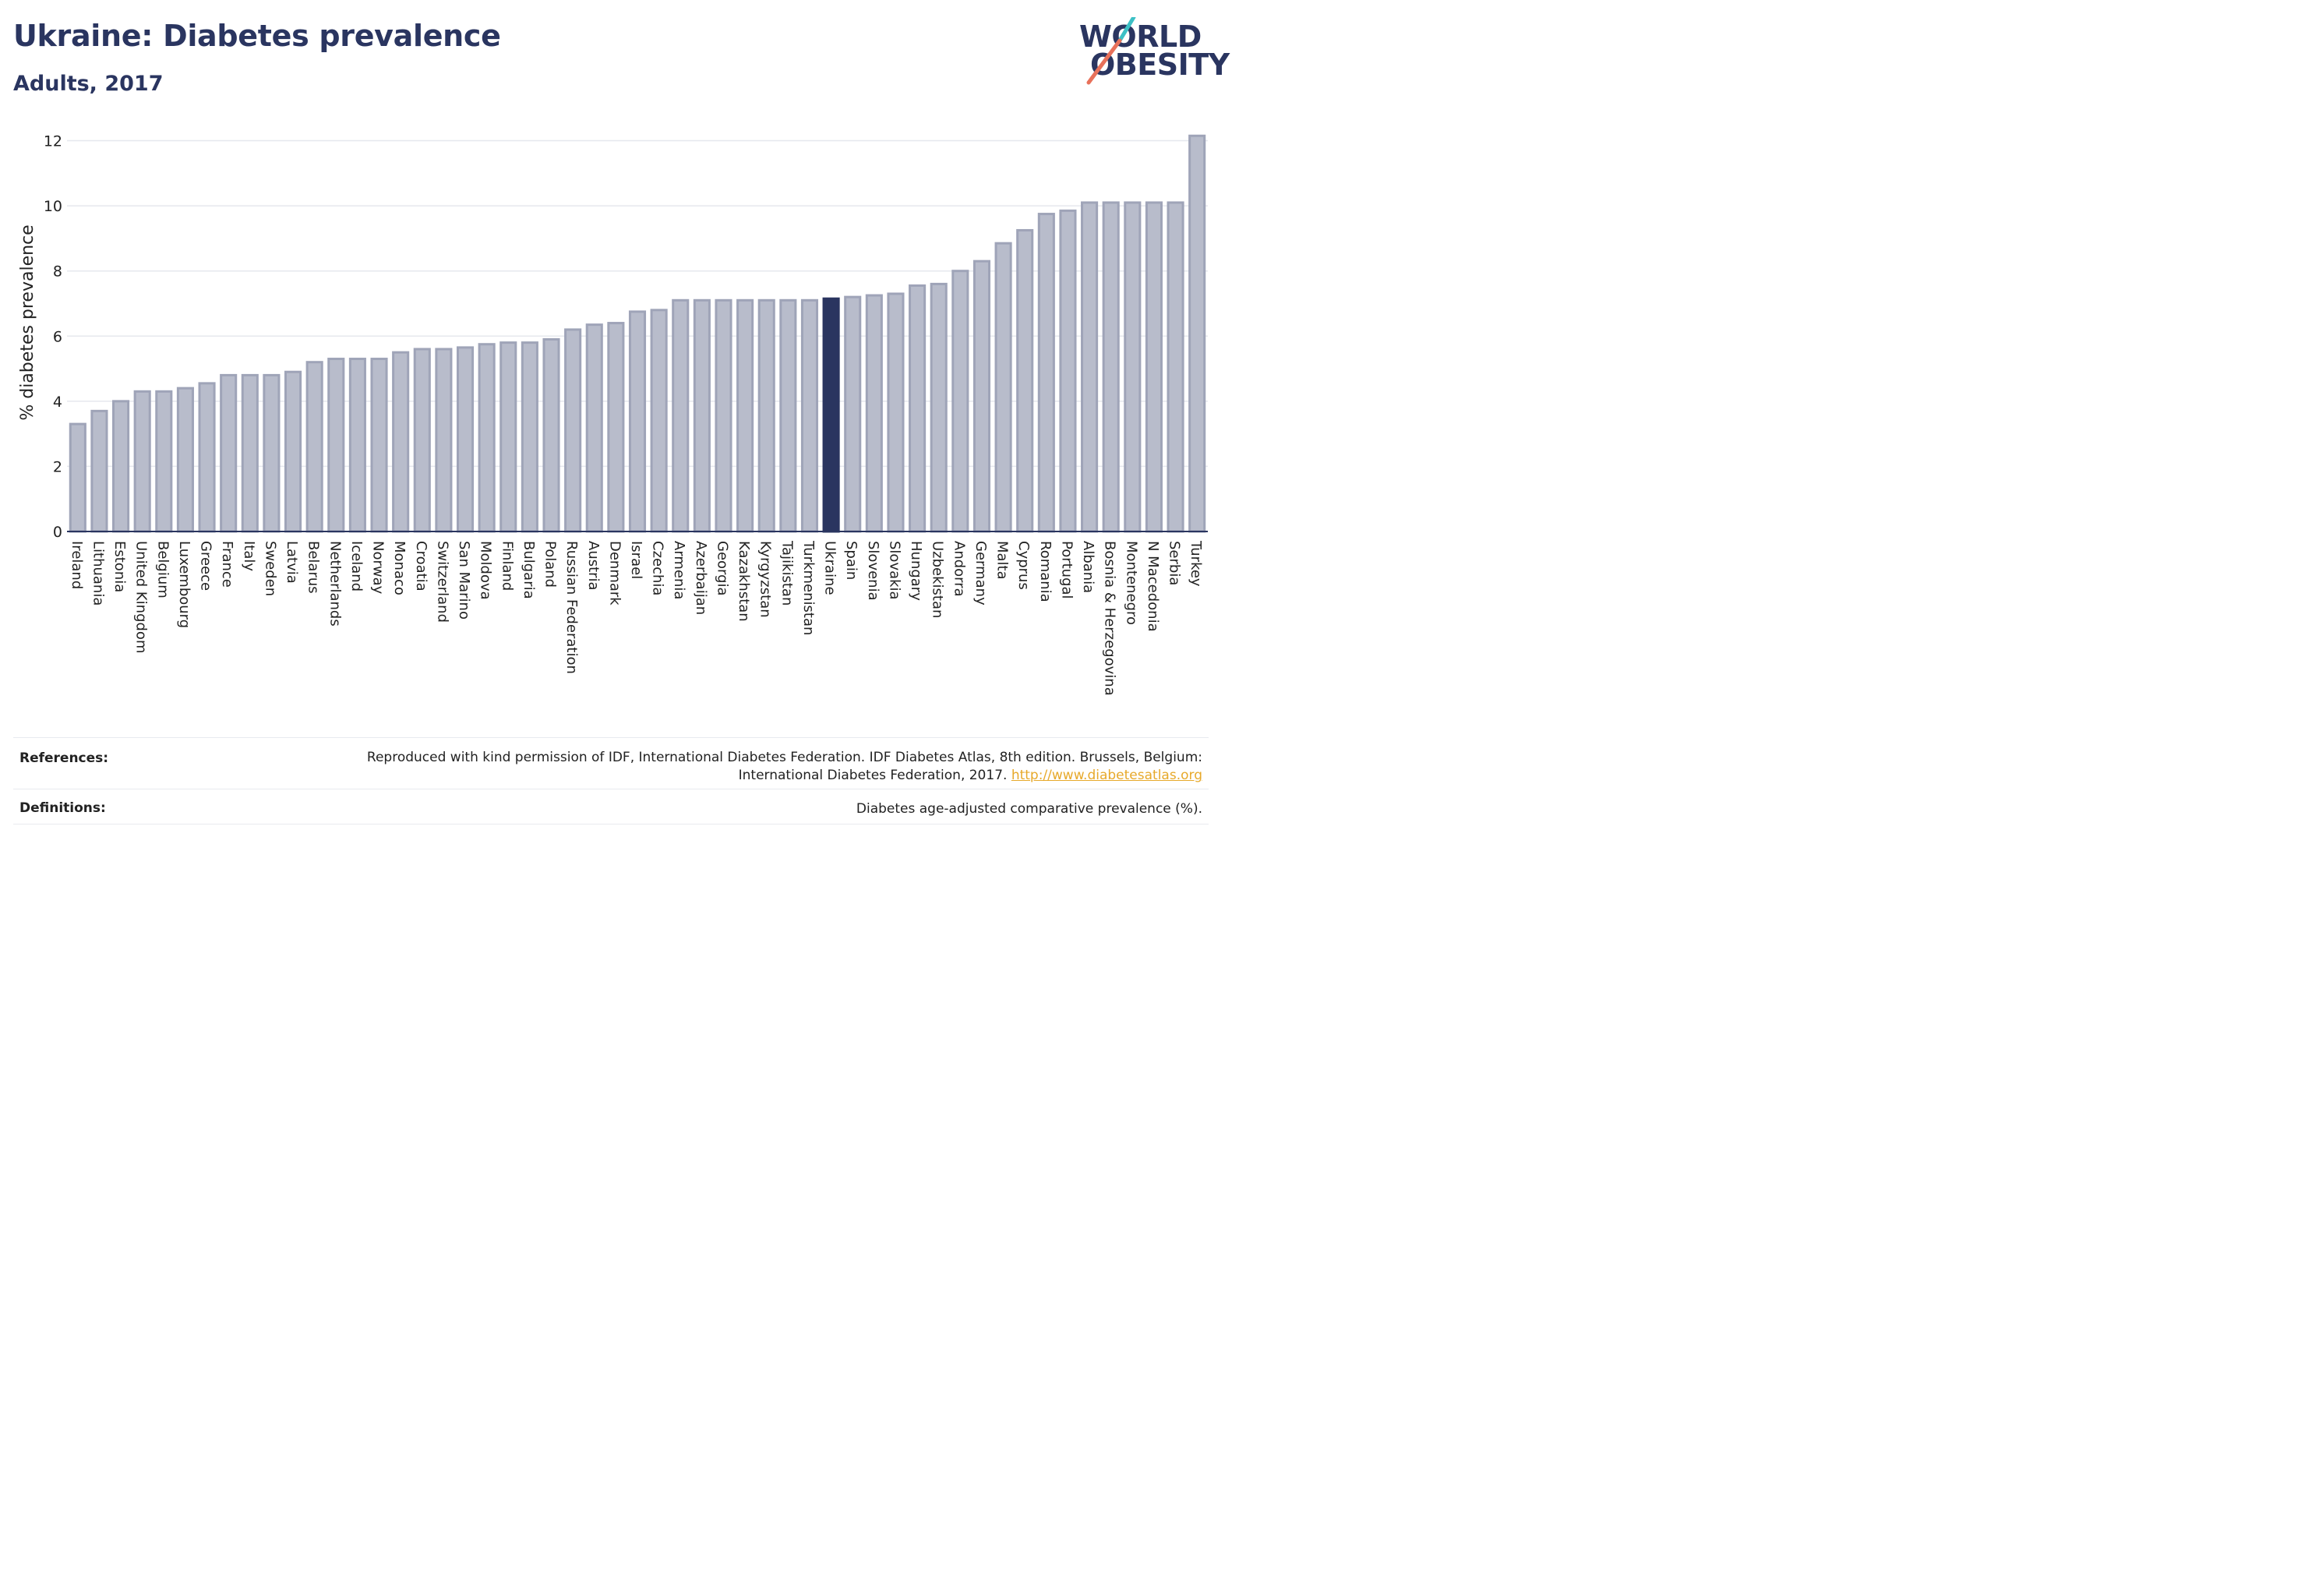 The width and height of the screenshot is (2305, 1596). I want to click on x-tick-label: Poland, so click(550, 564).